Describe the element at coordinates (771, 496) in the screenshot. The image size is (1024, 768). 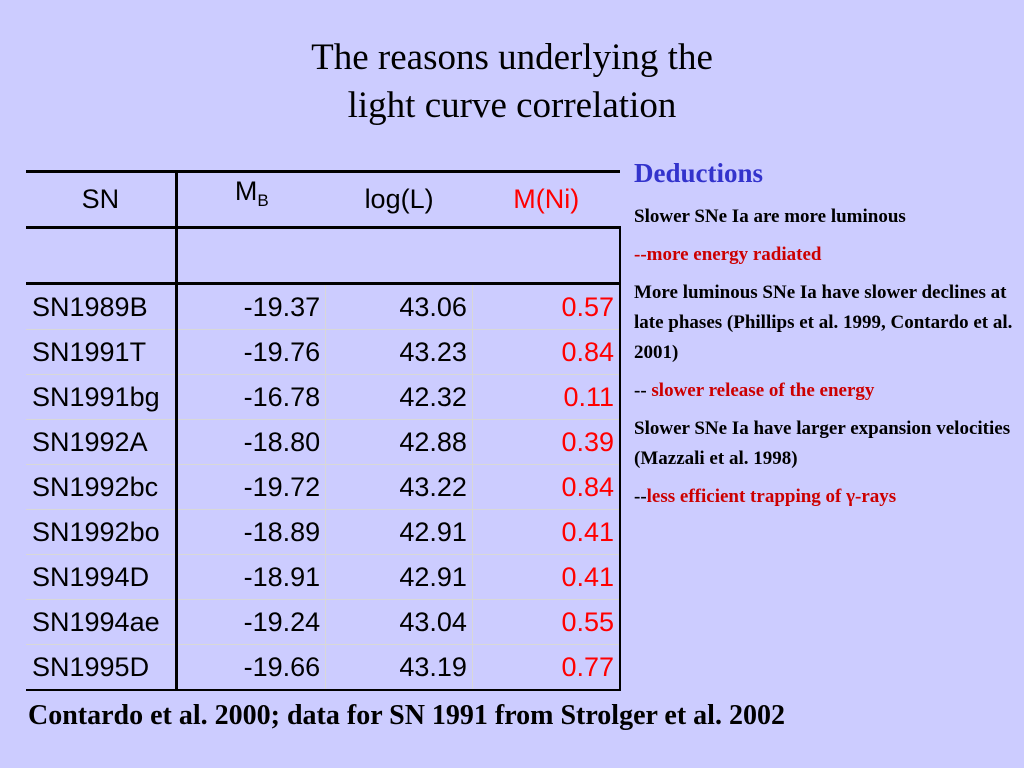
I see `deduction-gamma-text: less efficient trapping of γ-rays` at that location.